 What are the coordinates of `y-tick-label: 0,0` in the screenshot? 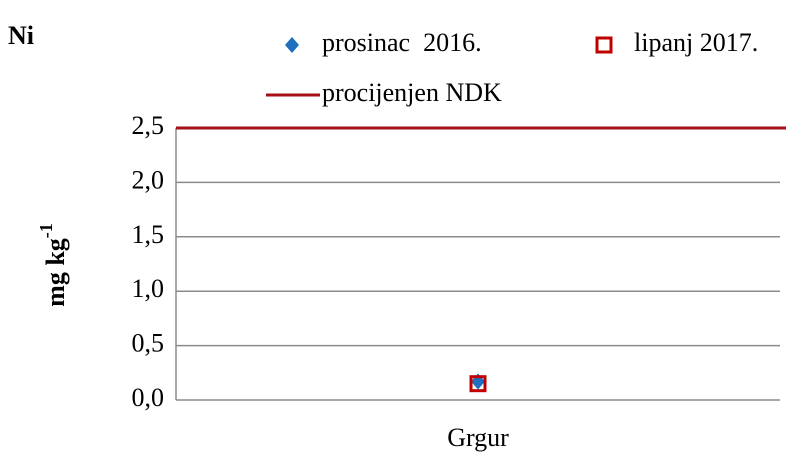 It's located at (148, 397).